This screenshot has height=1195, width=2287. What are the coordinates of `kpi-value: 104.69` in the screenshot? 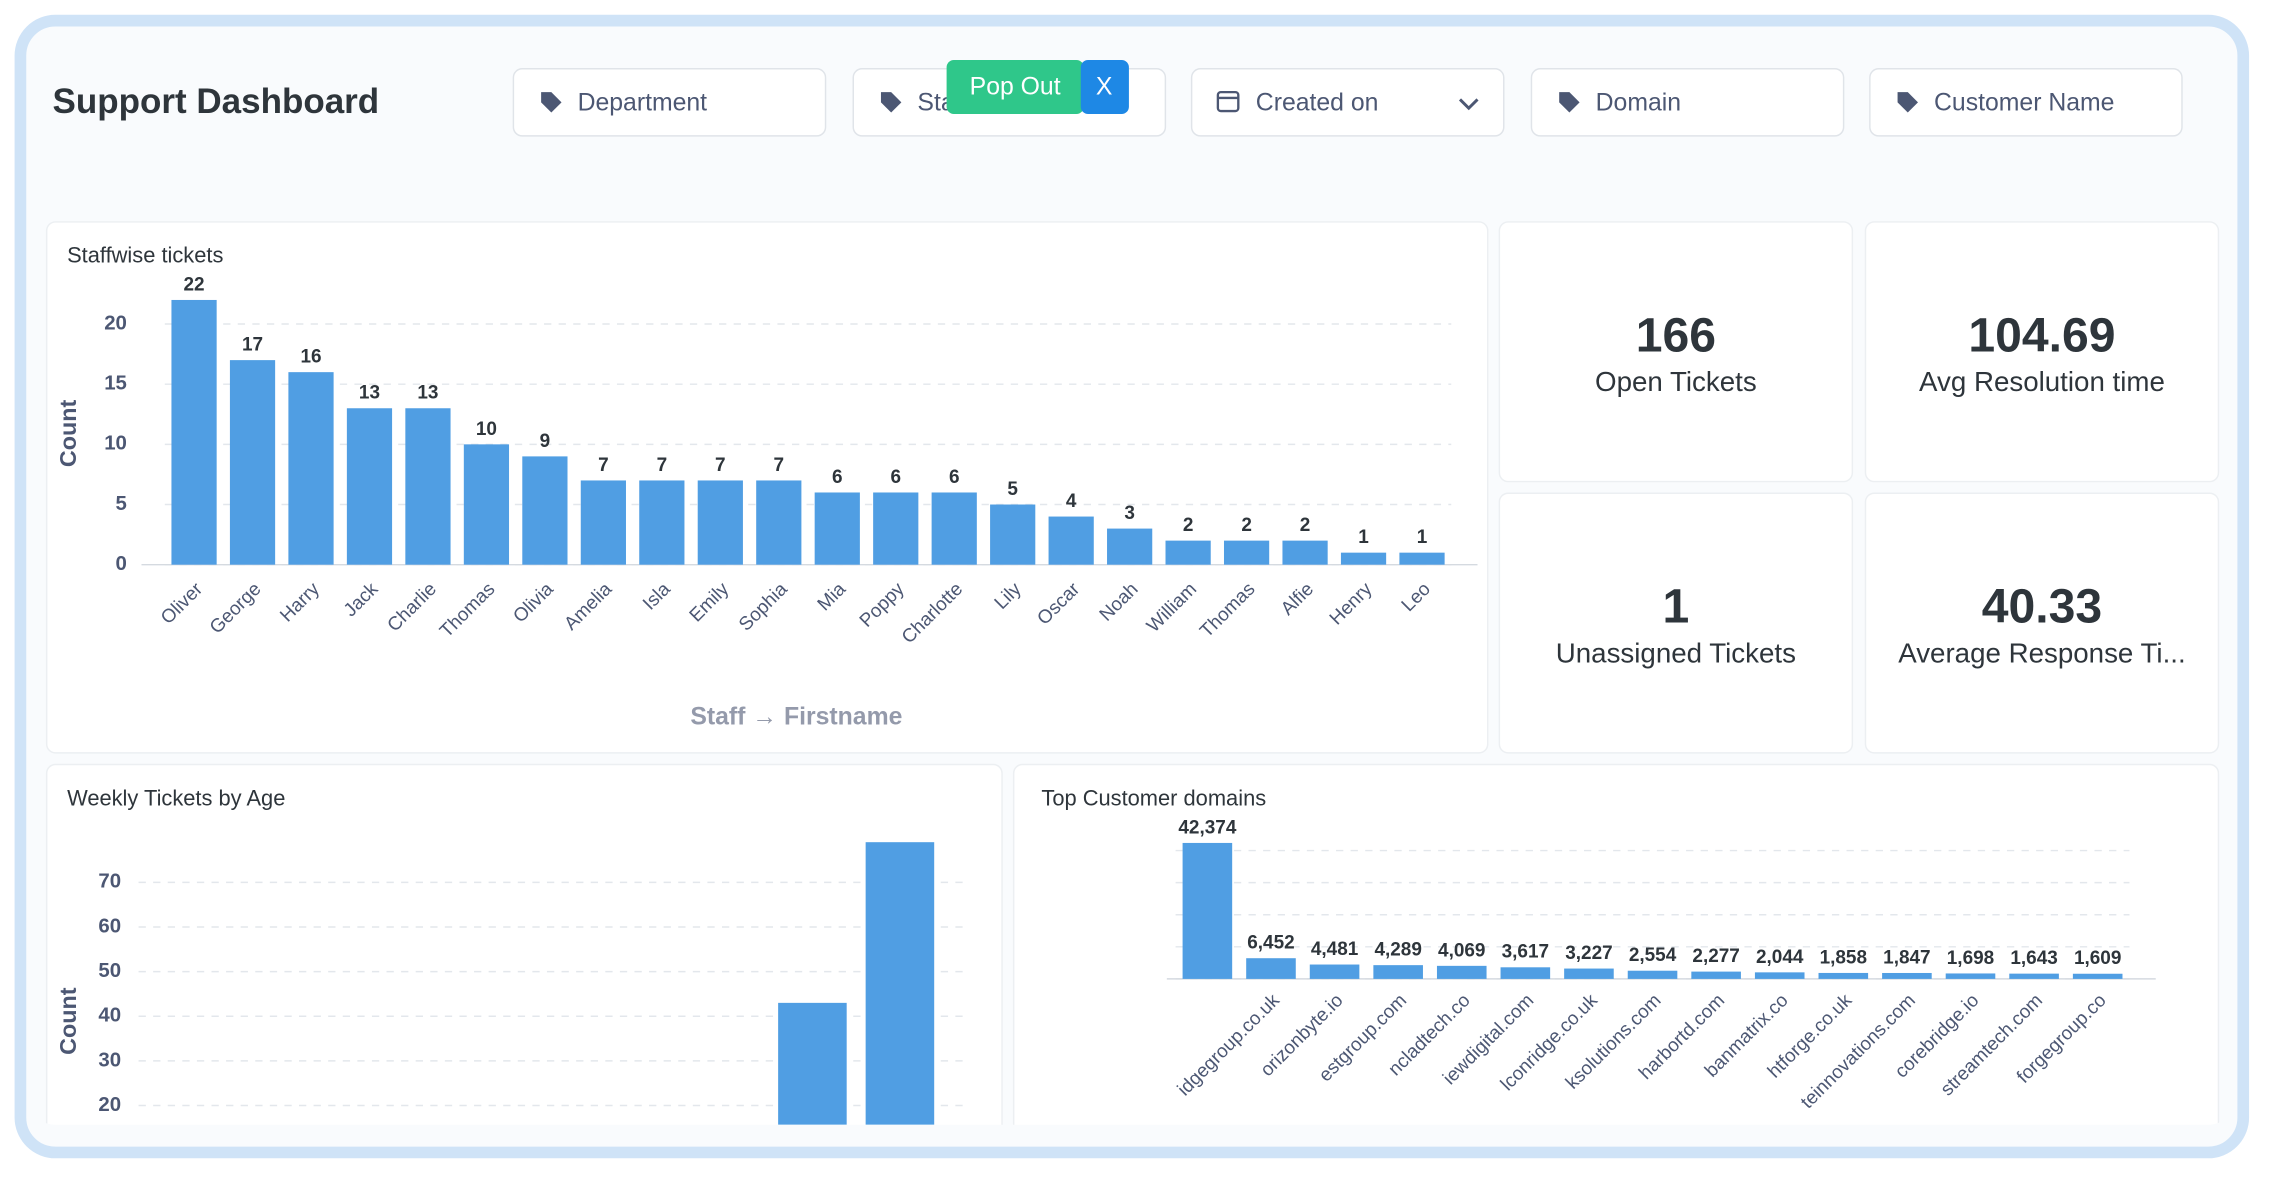 It's located at (2041, 335).